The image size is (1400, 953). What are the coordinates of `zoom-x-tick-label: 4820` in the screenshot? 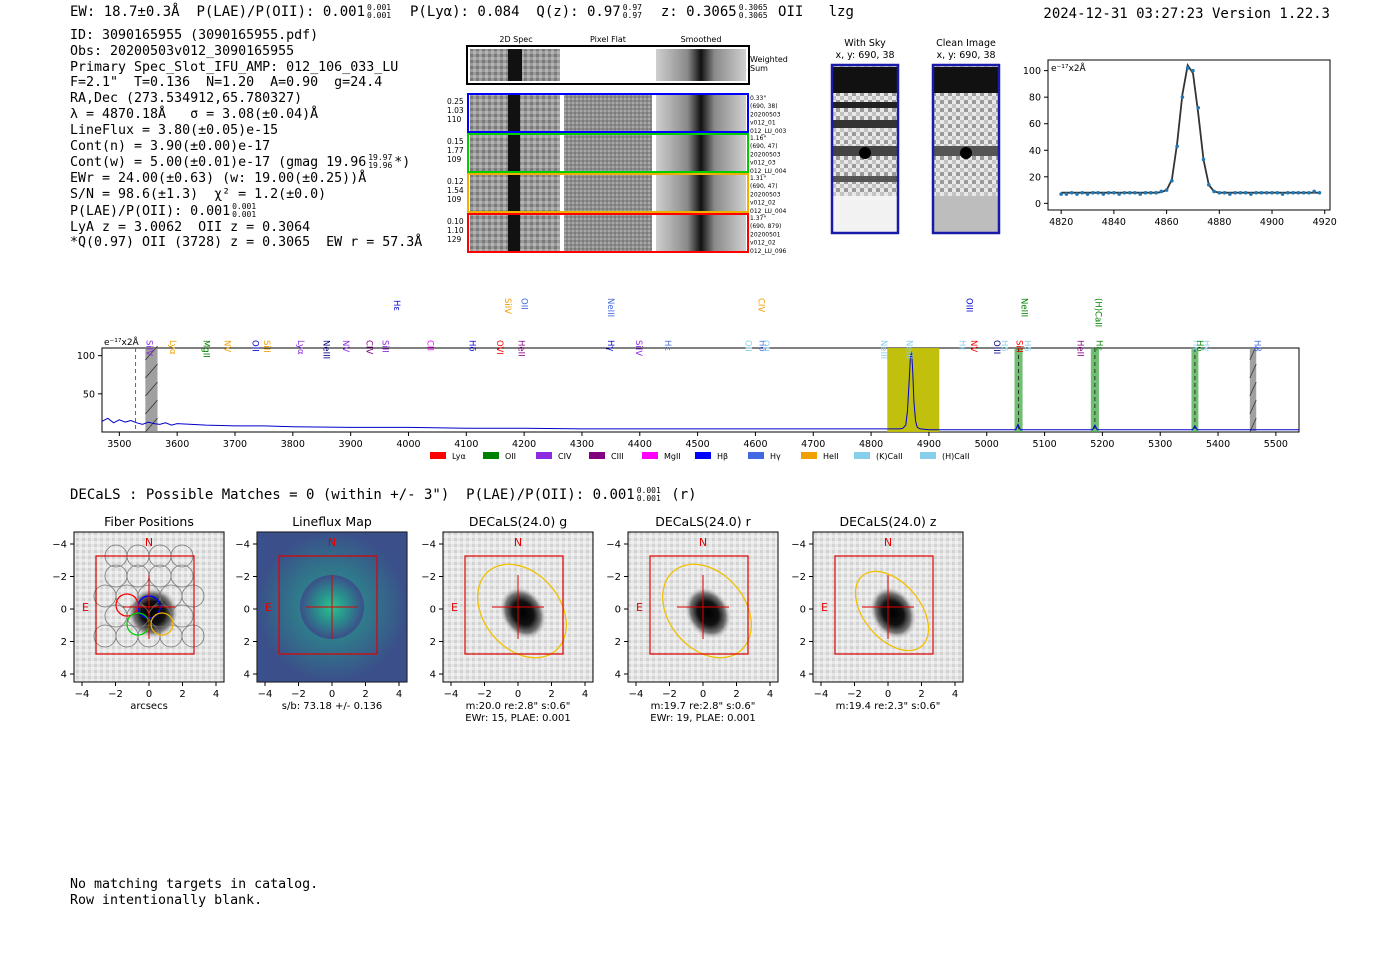 It's located at (1061, 222).